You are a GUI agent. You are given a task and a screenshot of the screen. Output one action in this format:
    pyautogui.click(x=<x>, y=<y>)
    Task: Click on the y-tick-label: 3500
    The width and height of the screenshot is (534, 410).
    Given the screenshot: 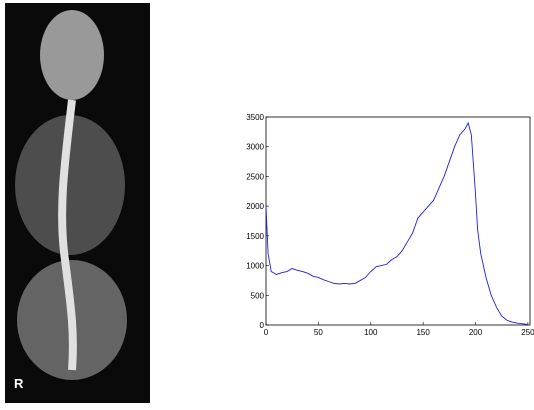 What is the action you would take?
    pyautogui.click(x=255, y=117)
    